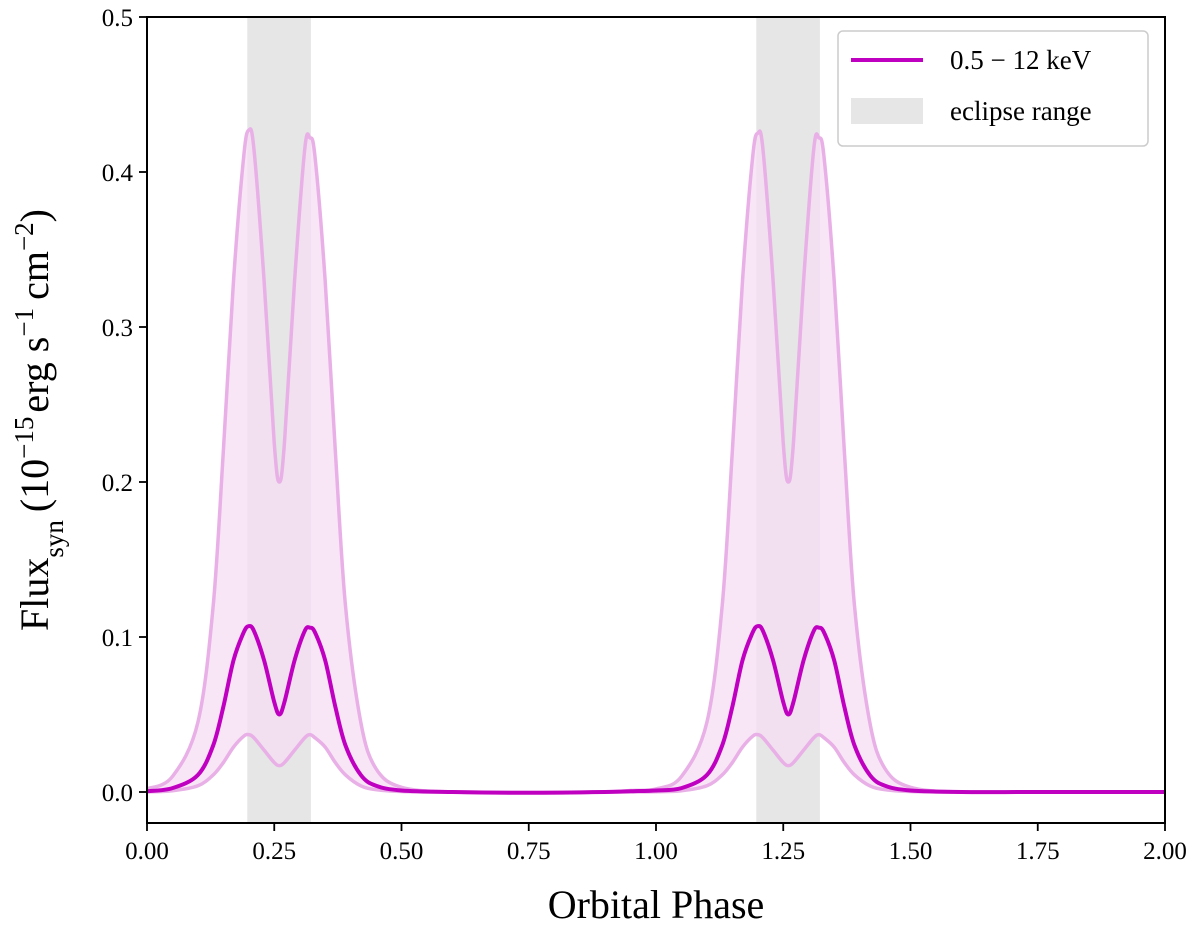 Image resolution: width=1200 pixels, height=935 pixels. Describe the element at coordinates (54, 539) in the screenshot. I see `y-title-flux-sub: syn` at that location.